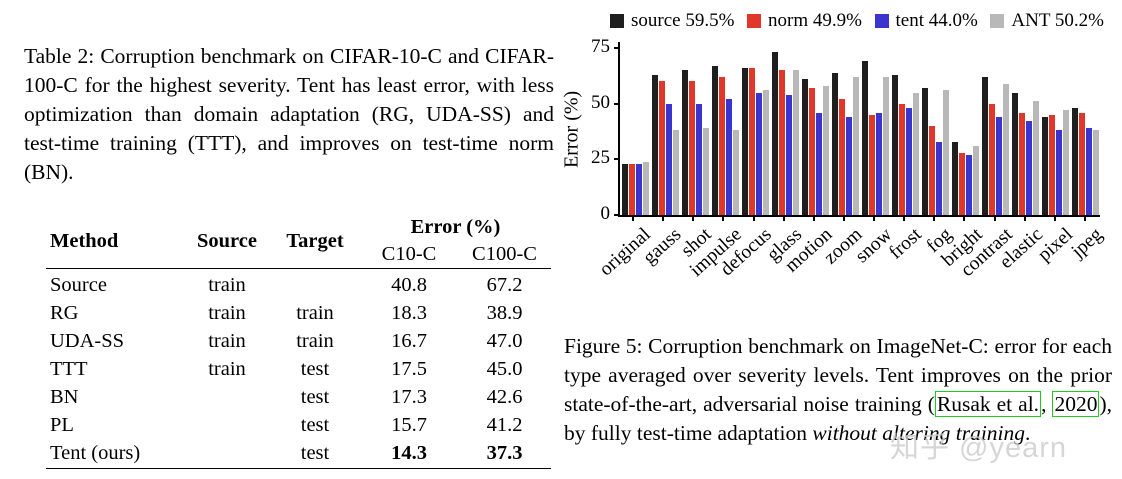 Image resolution: width=1122 pixels, height=479 pixels. What do you see at coordinates (504, 285) in the screenshot?
I see `cell-c100: 67.2` at bounding box center [504, 285].